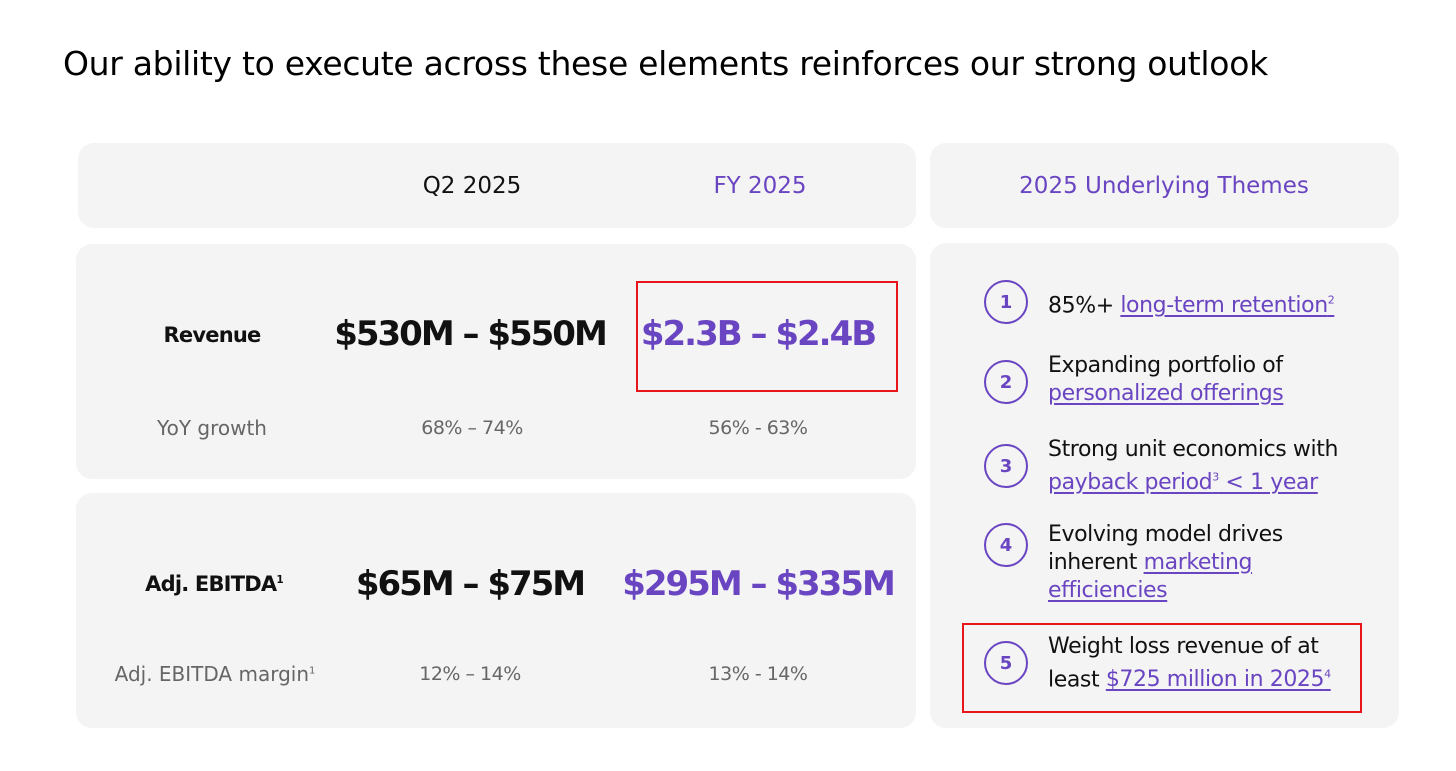 The height and width of the screenshot is (771, 1456). I want to click on highlight-box-weight-loss, so click(1162, 668).